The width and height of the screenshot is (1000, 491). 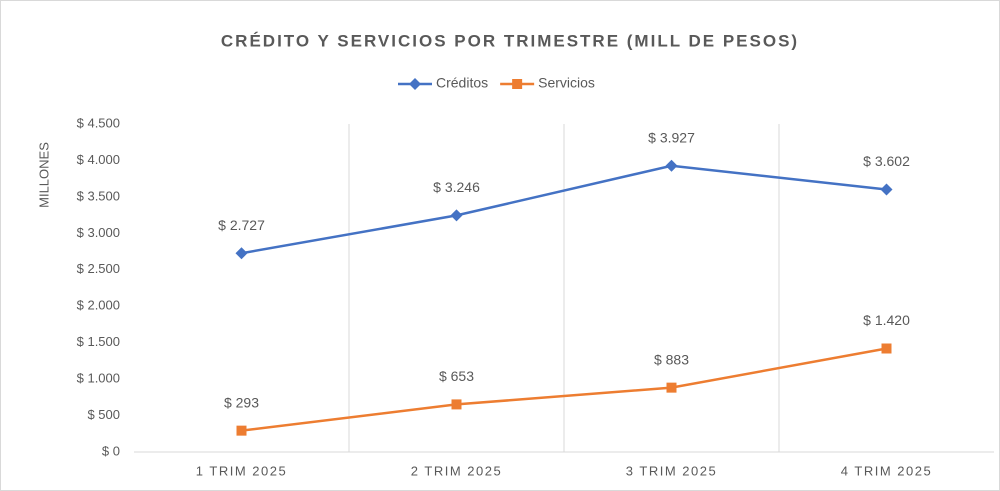 I want to click on y-tick-label: $ 1.000, so click(x=98, y=378).